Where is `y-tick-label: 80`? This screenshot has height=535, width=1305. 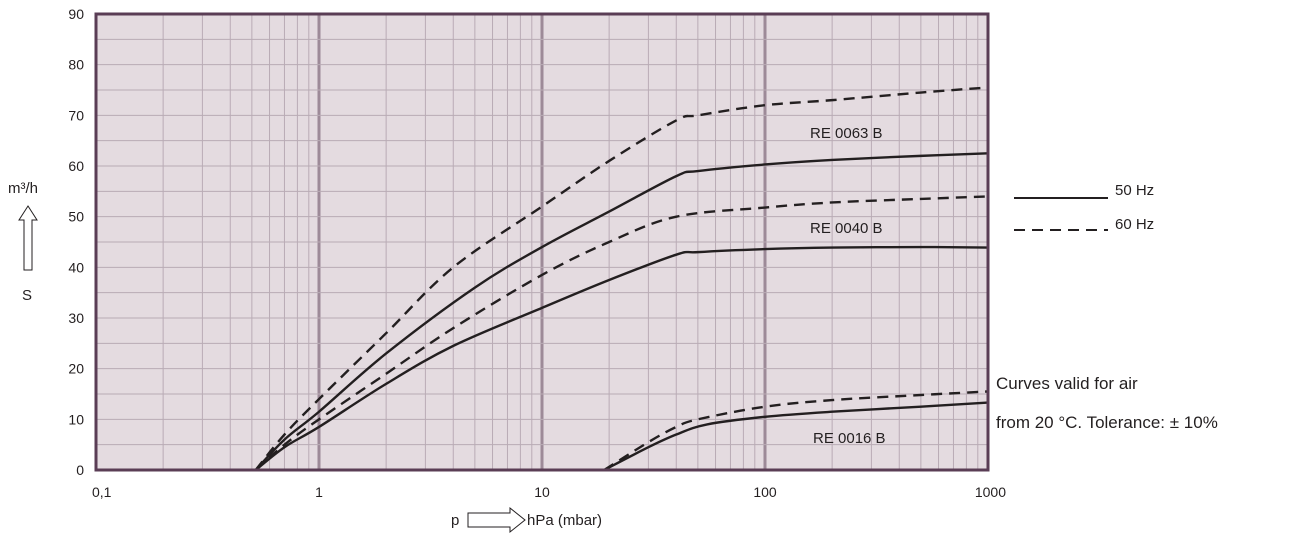 y-tick-label: 80 is located at coordinates (76, 65).